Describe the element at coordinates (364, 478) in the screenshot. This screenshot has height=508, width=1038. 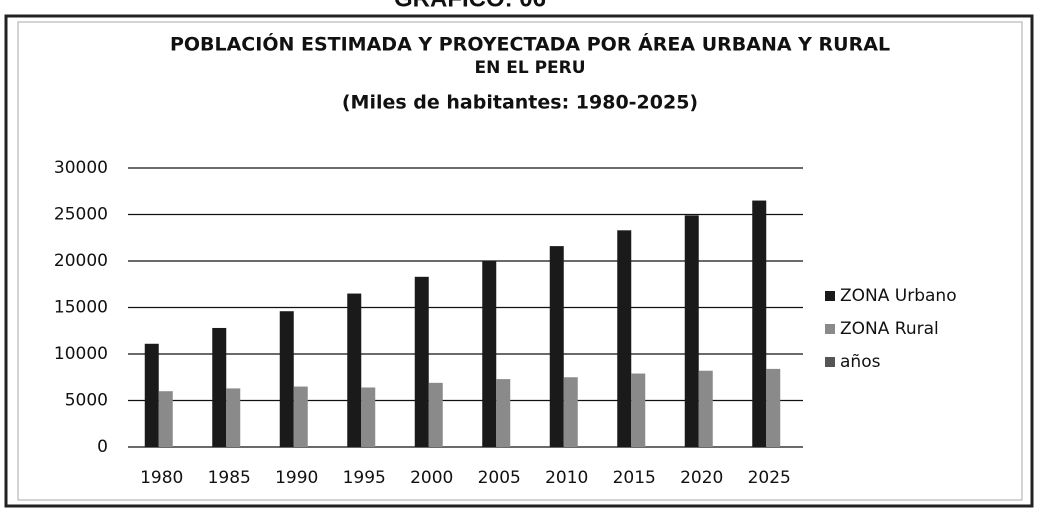
I see `x-tick-label: 1995` at that location.